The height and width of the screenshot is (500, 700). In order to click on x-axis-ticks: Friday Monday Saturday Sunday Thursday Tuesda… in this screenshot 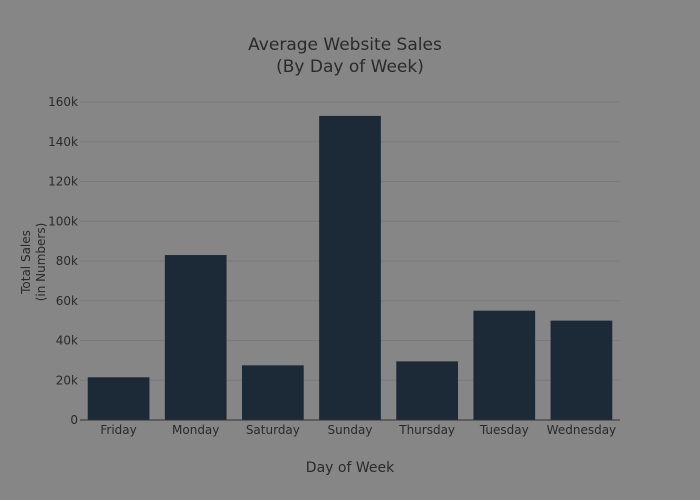, I will do `click(358, 430)`.